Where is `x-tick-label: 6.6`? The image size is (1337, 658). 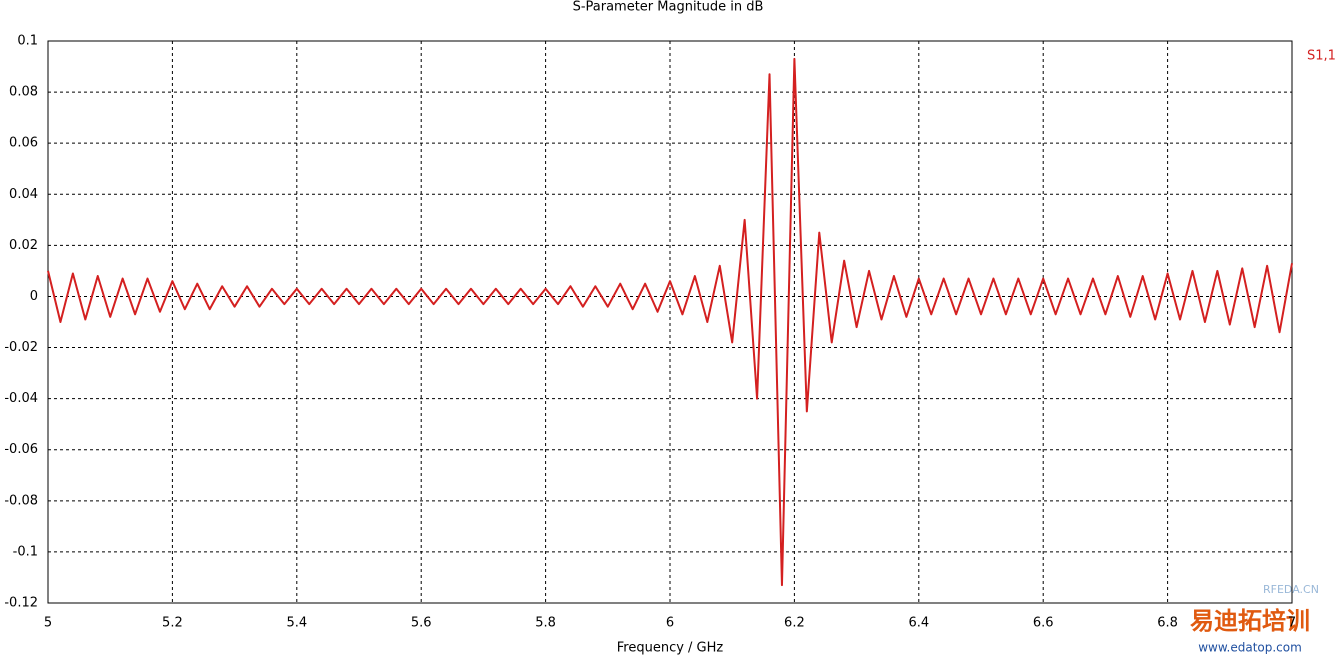
x-tick-label: 6.6 is located at coordinates (1043, 623).